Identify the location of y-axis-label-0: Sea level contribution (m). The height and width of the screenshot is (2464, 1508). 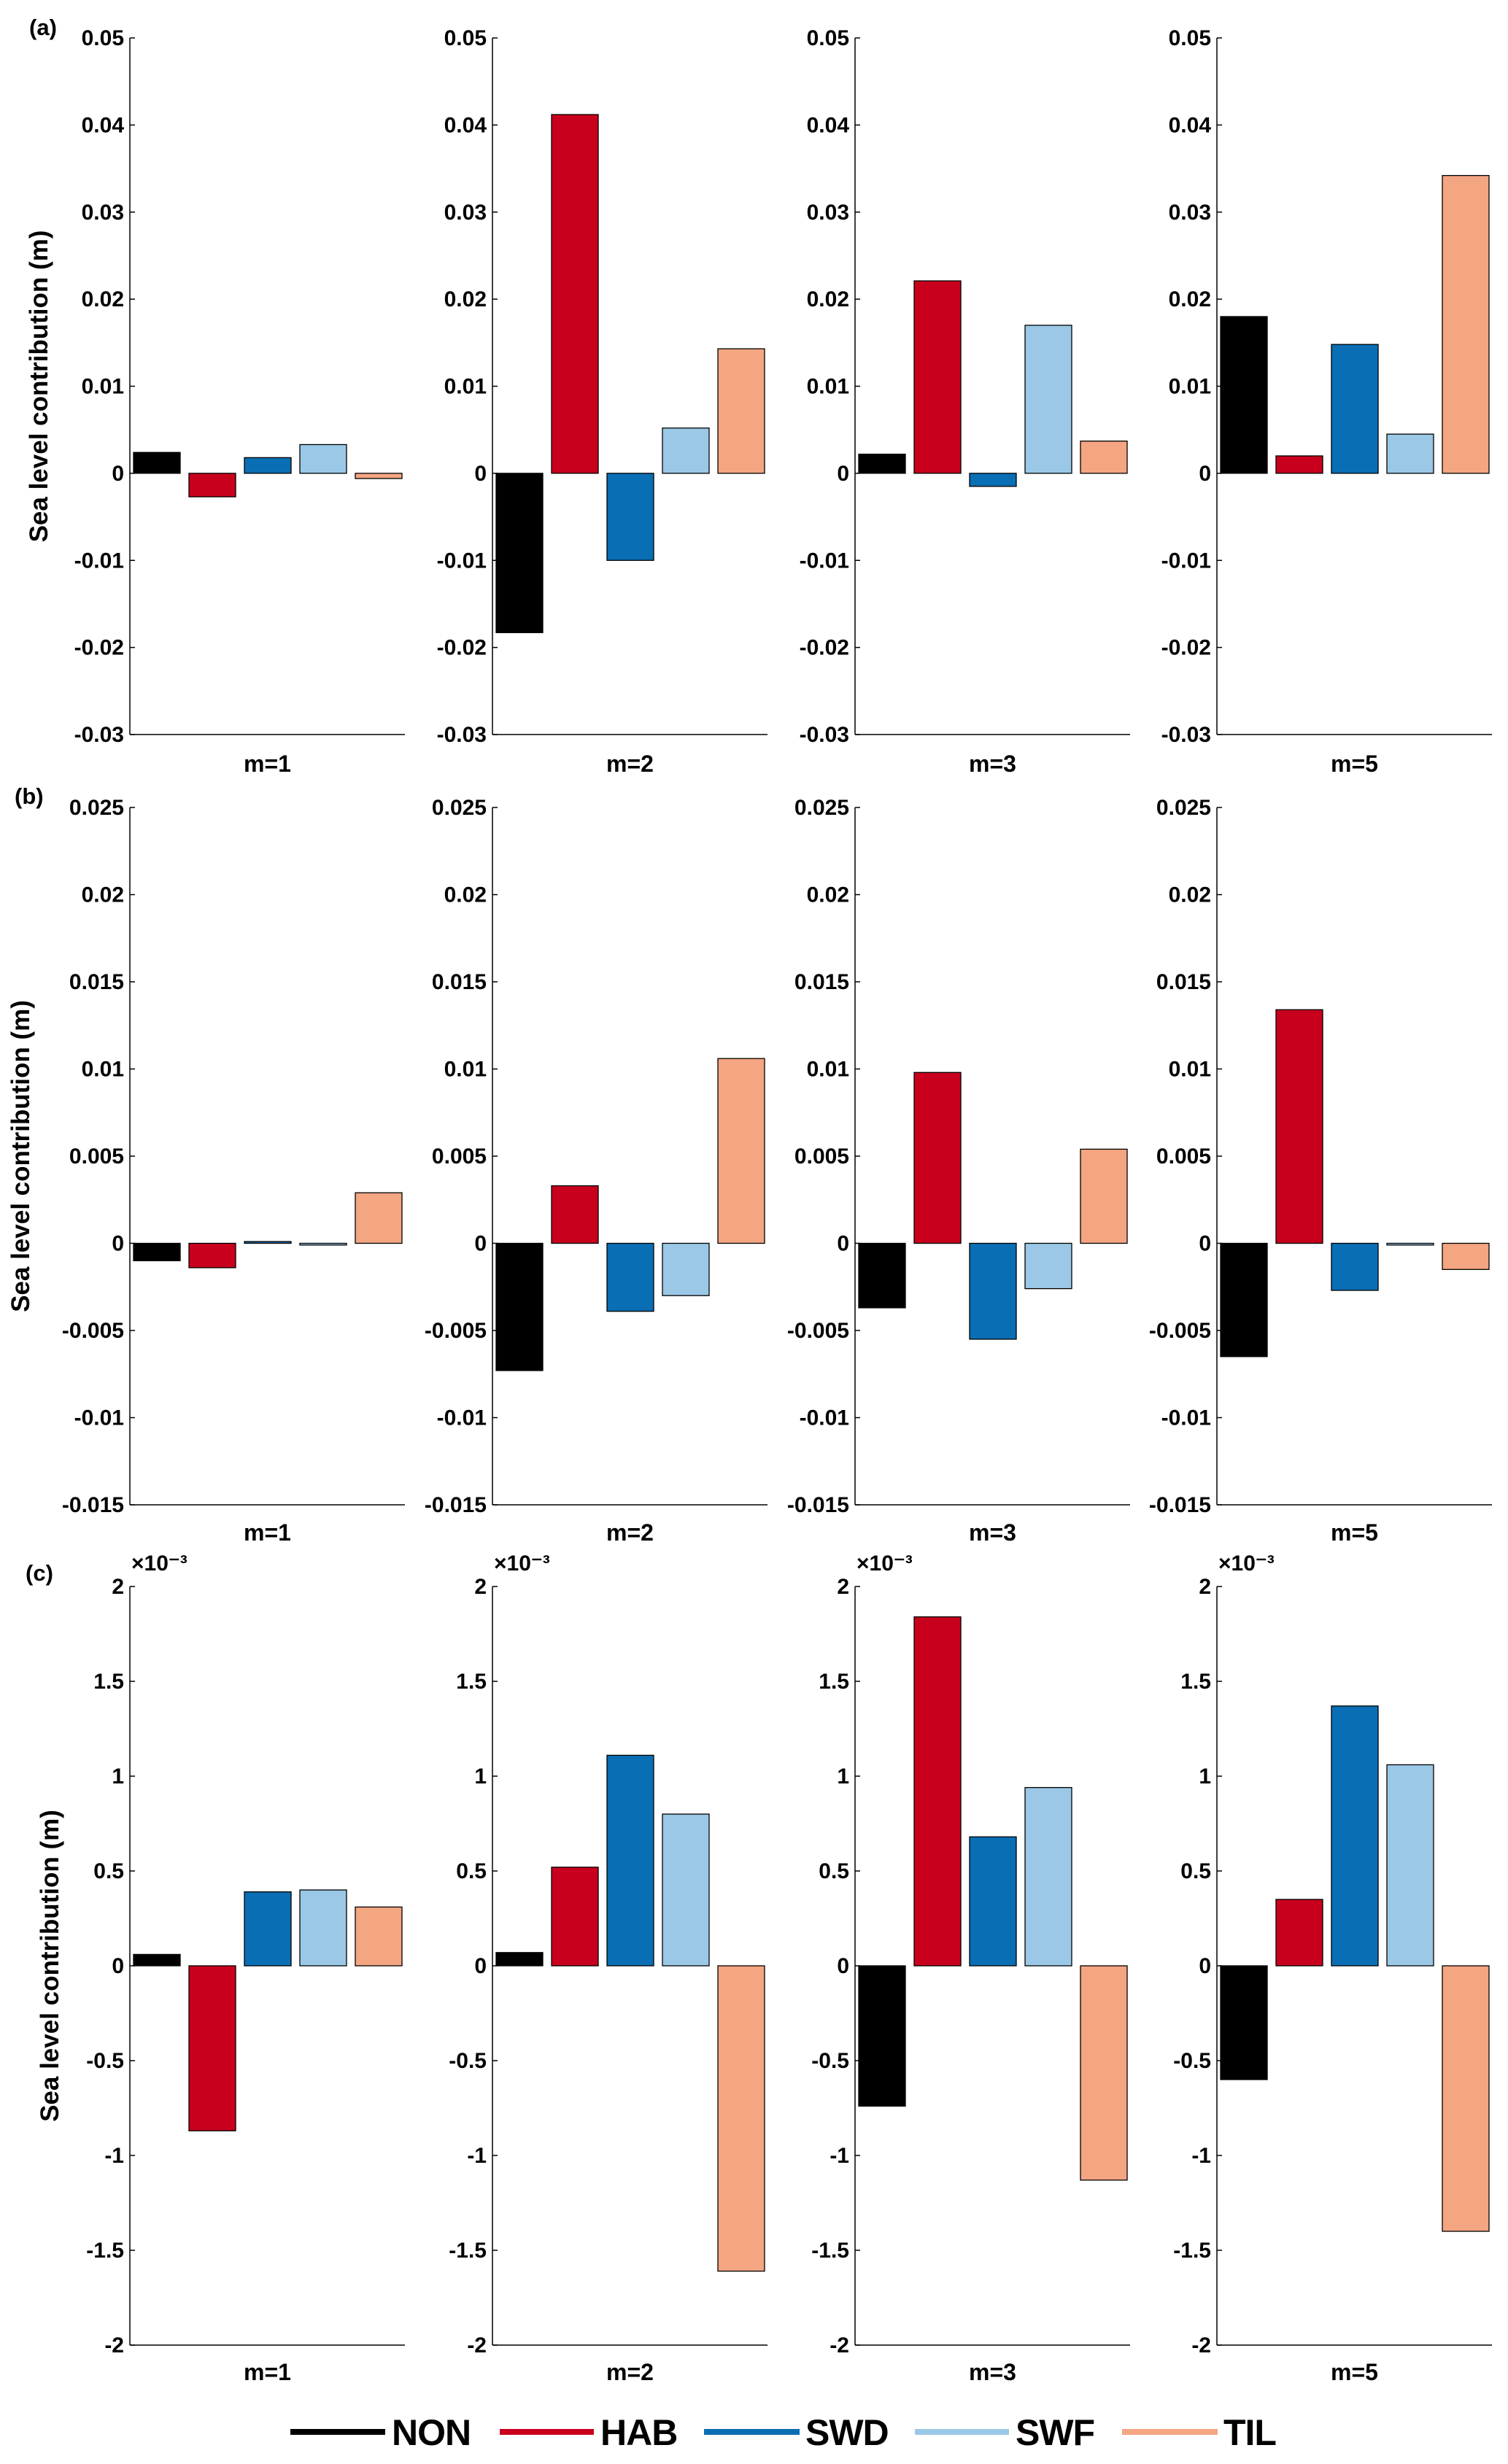
(39, 386).